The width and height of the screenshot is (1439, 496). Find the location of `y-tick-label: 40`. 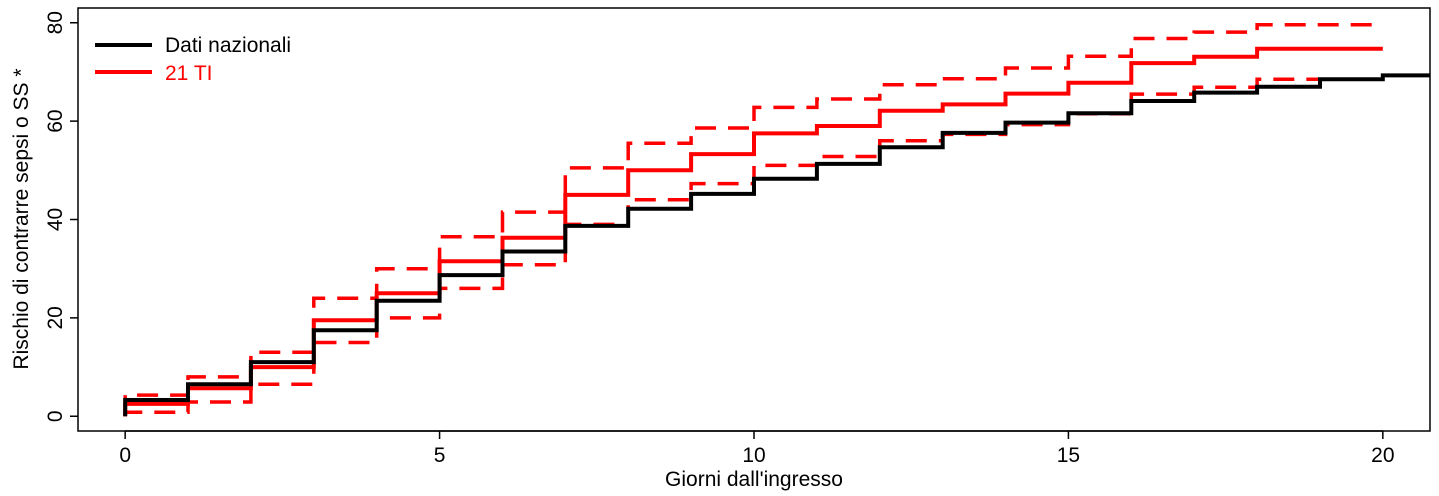

y-tick-label: 40 is located at coordinates (55, 219).